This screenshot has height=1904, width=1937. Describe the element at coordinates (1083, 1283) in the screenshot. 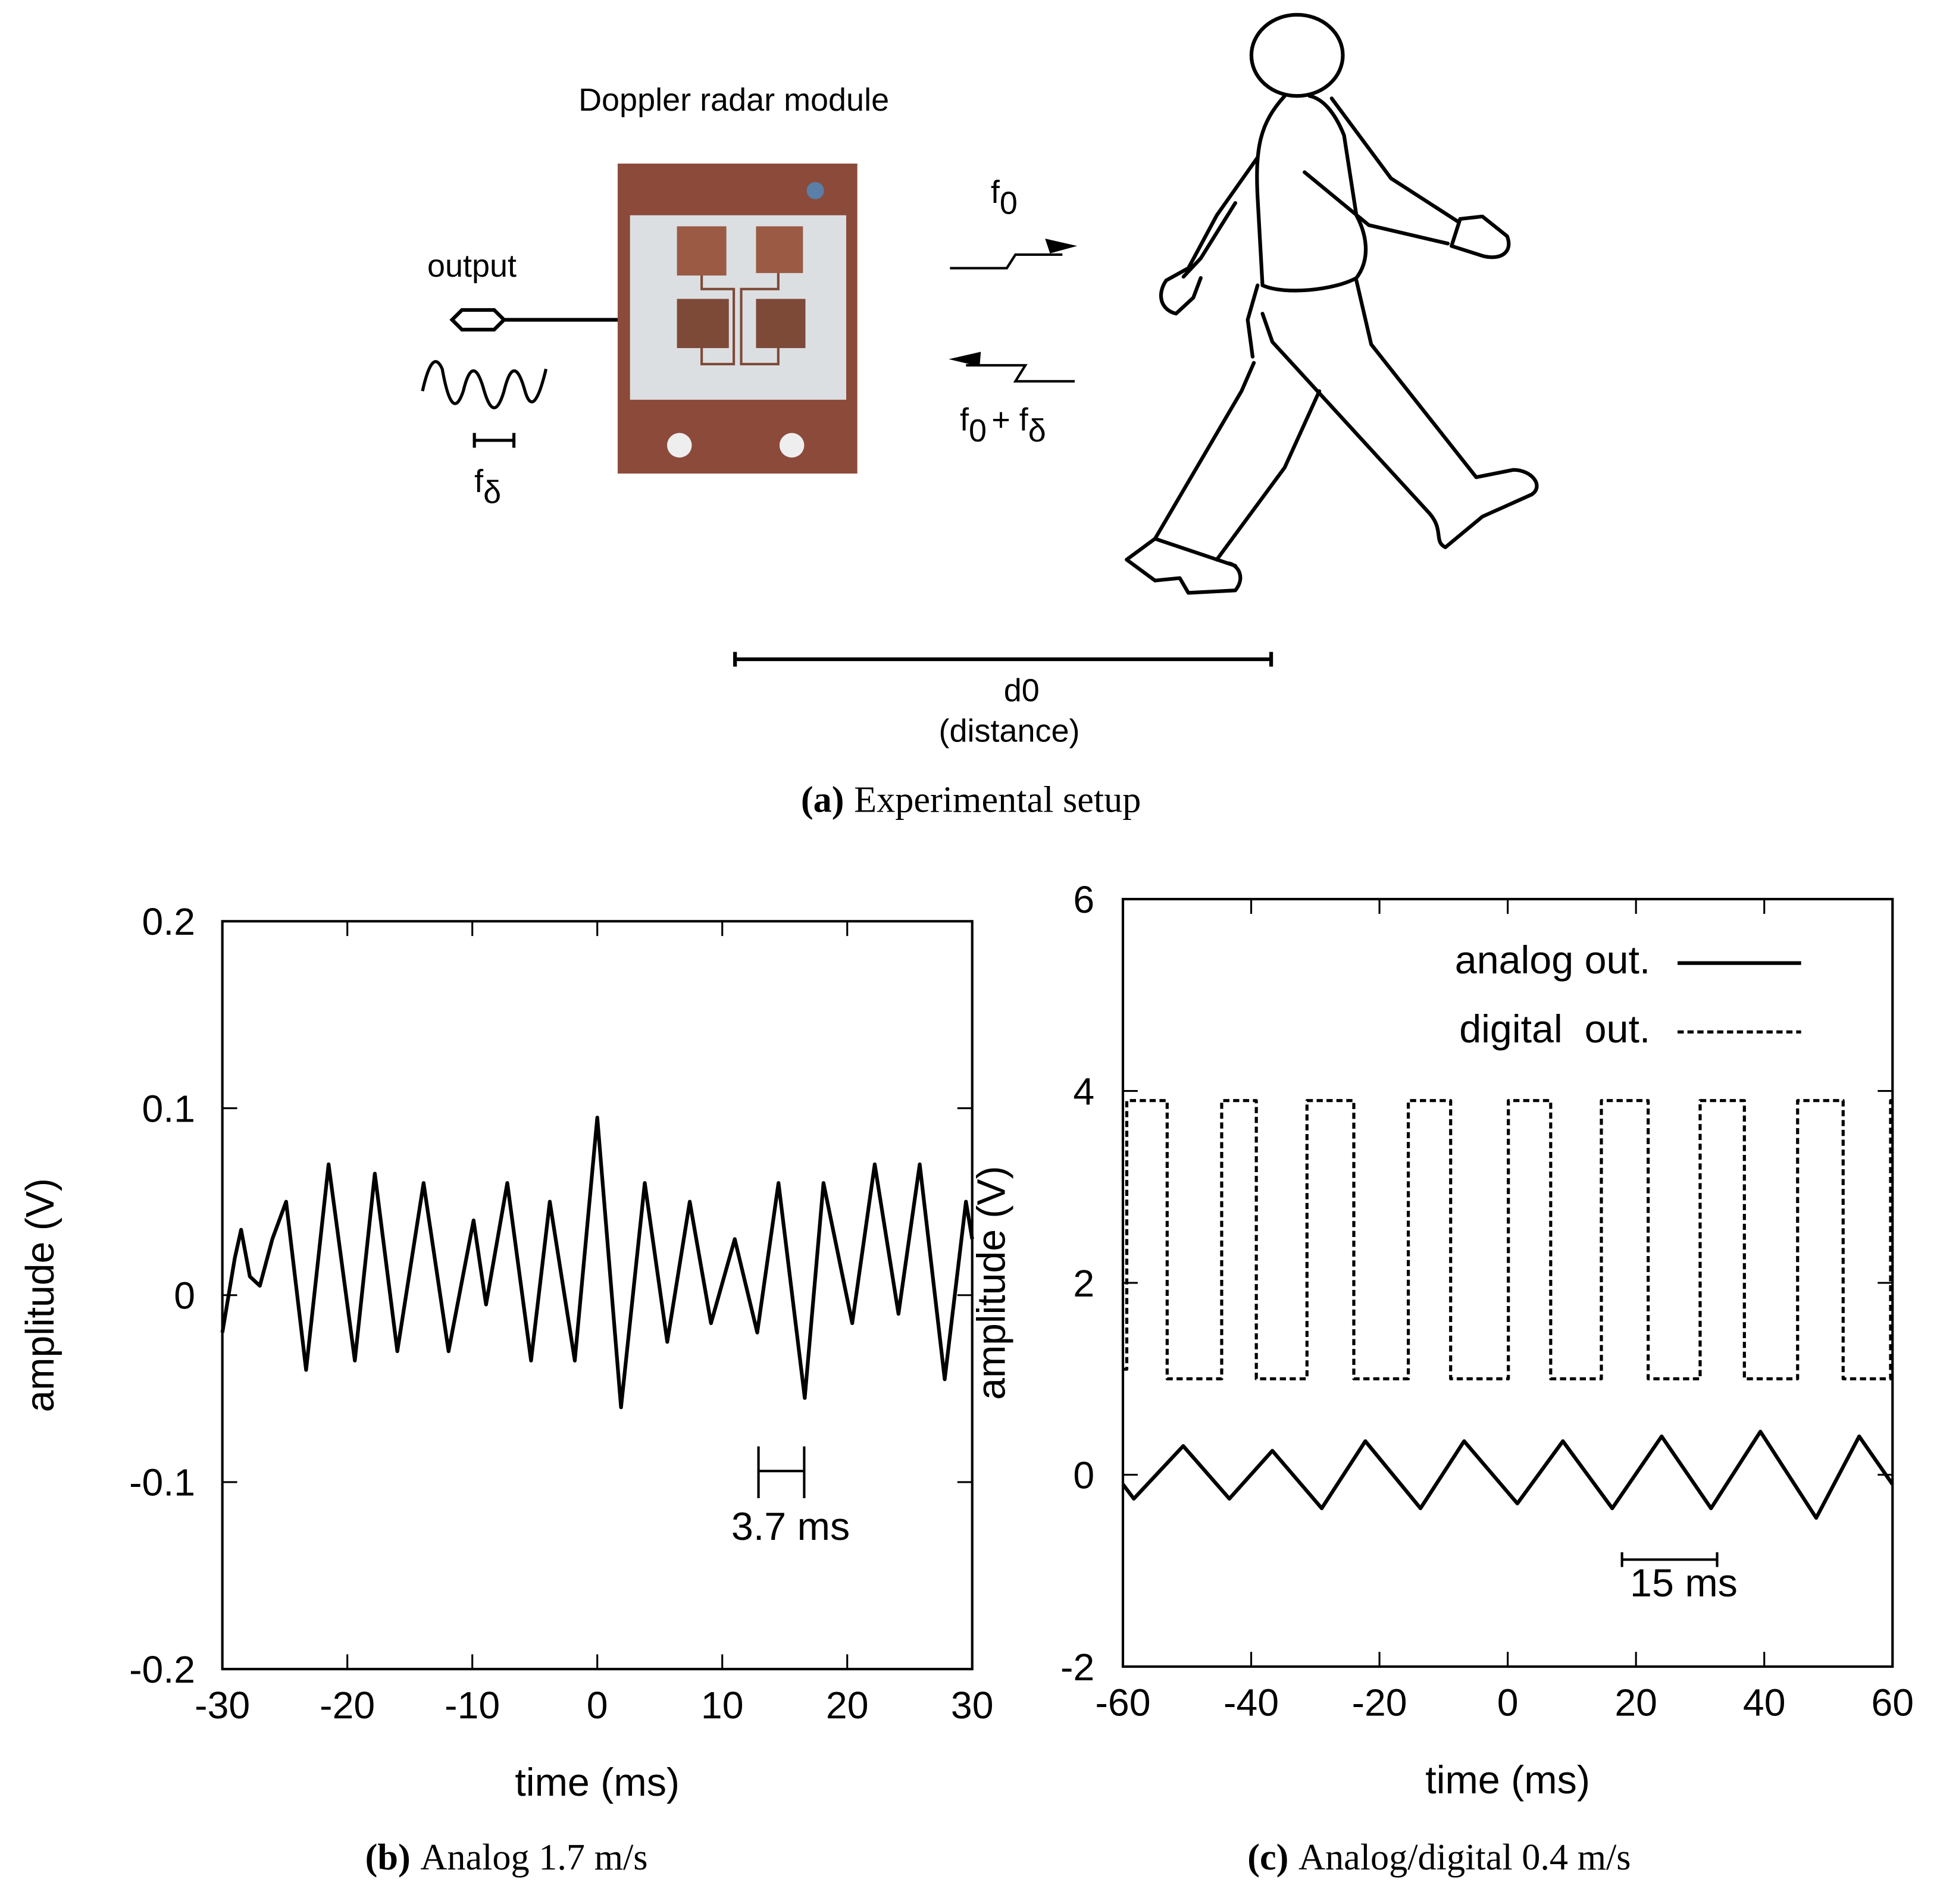

I see `y-tick-label: 2` at that location.